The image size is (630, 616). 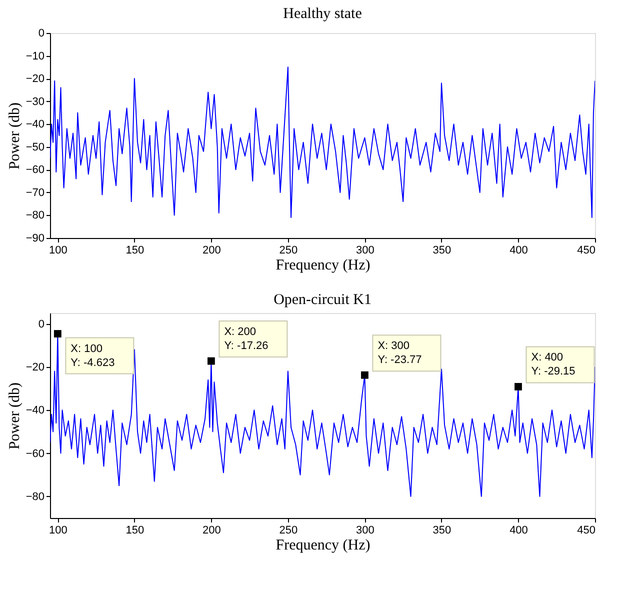 What do you see at coordinates (553, 365) in the screenshot?
I see `annotation: X: 400 Y: -29.15` at bounding box center [553, 365].